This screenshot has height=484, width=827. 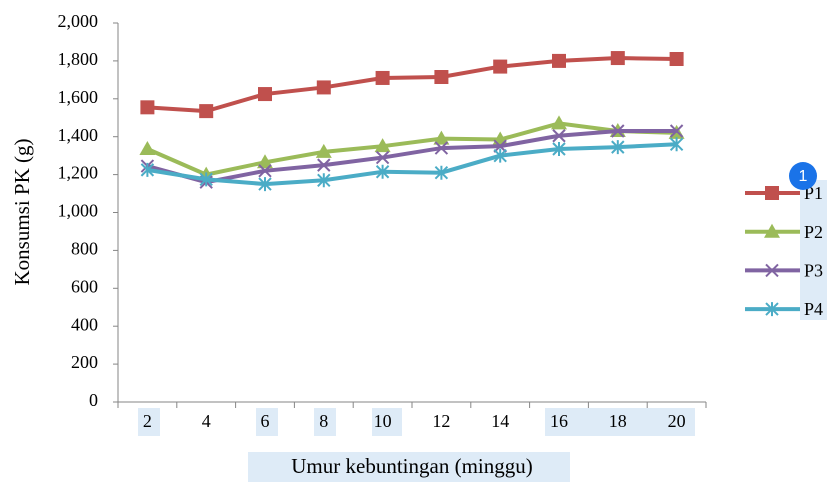 I want to click on x-tick-label: 8, so click(x=323, y=421).